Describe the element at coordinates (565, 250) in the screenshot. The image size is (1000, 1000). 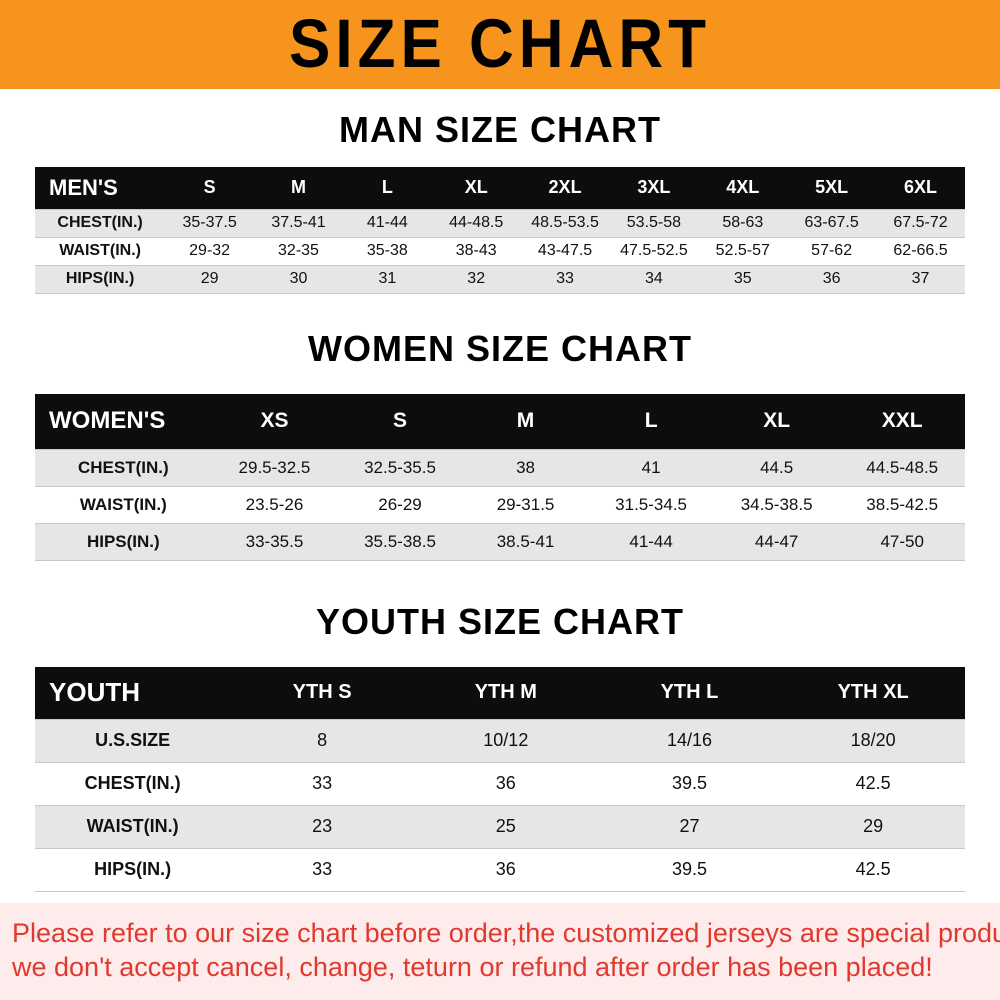
I see `size-value: 43-47.5` at that location.